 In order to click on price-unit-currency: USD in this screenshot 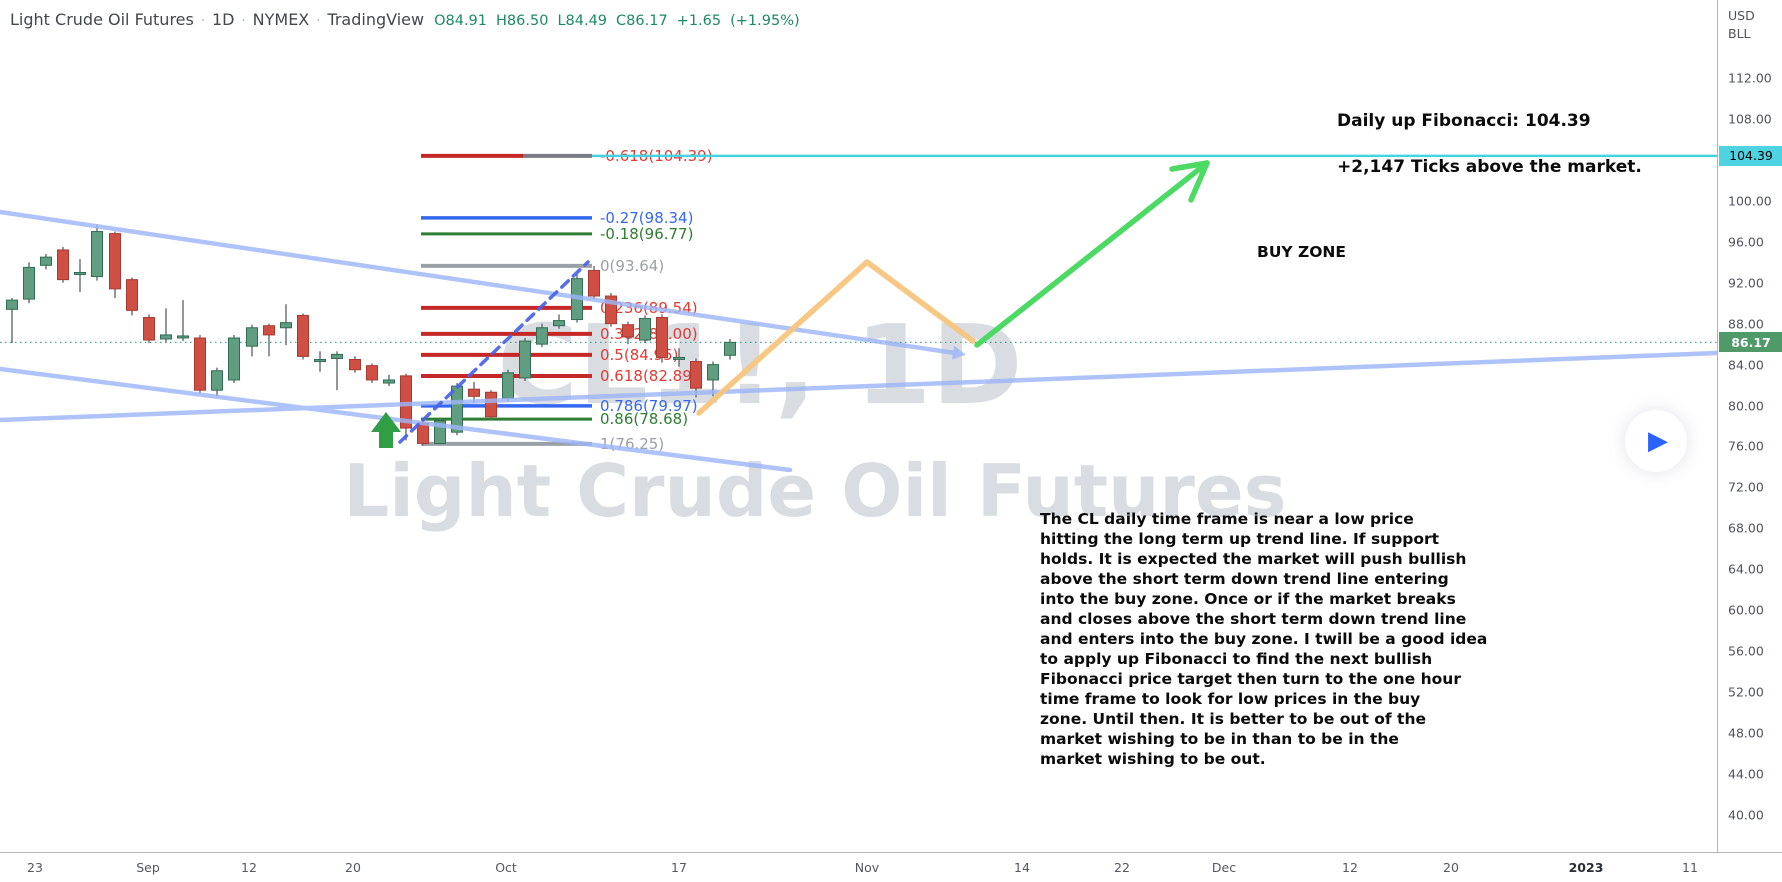, I will do `click(1741, 15)`.